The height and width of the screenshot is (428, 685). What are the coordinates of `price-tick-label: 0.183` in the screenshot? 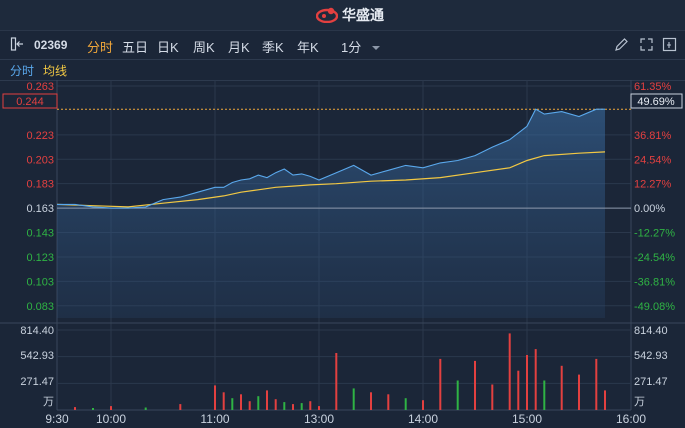 It's located at (40, 185).